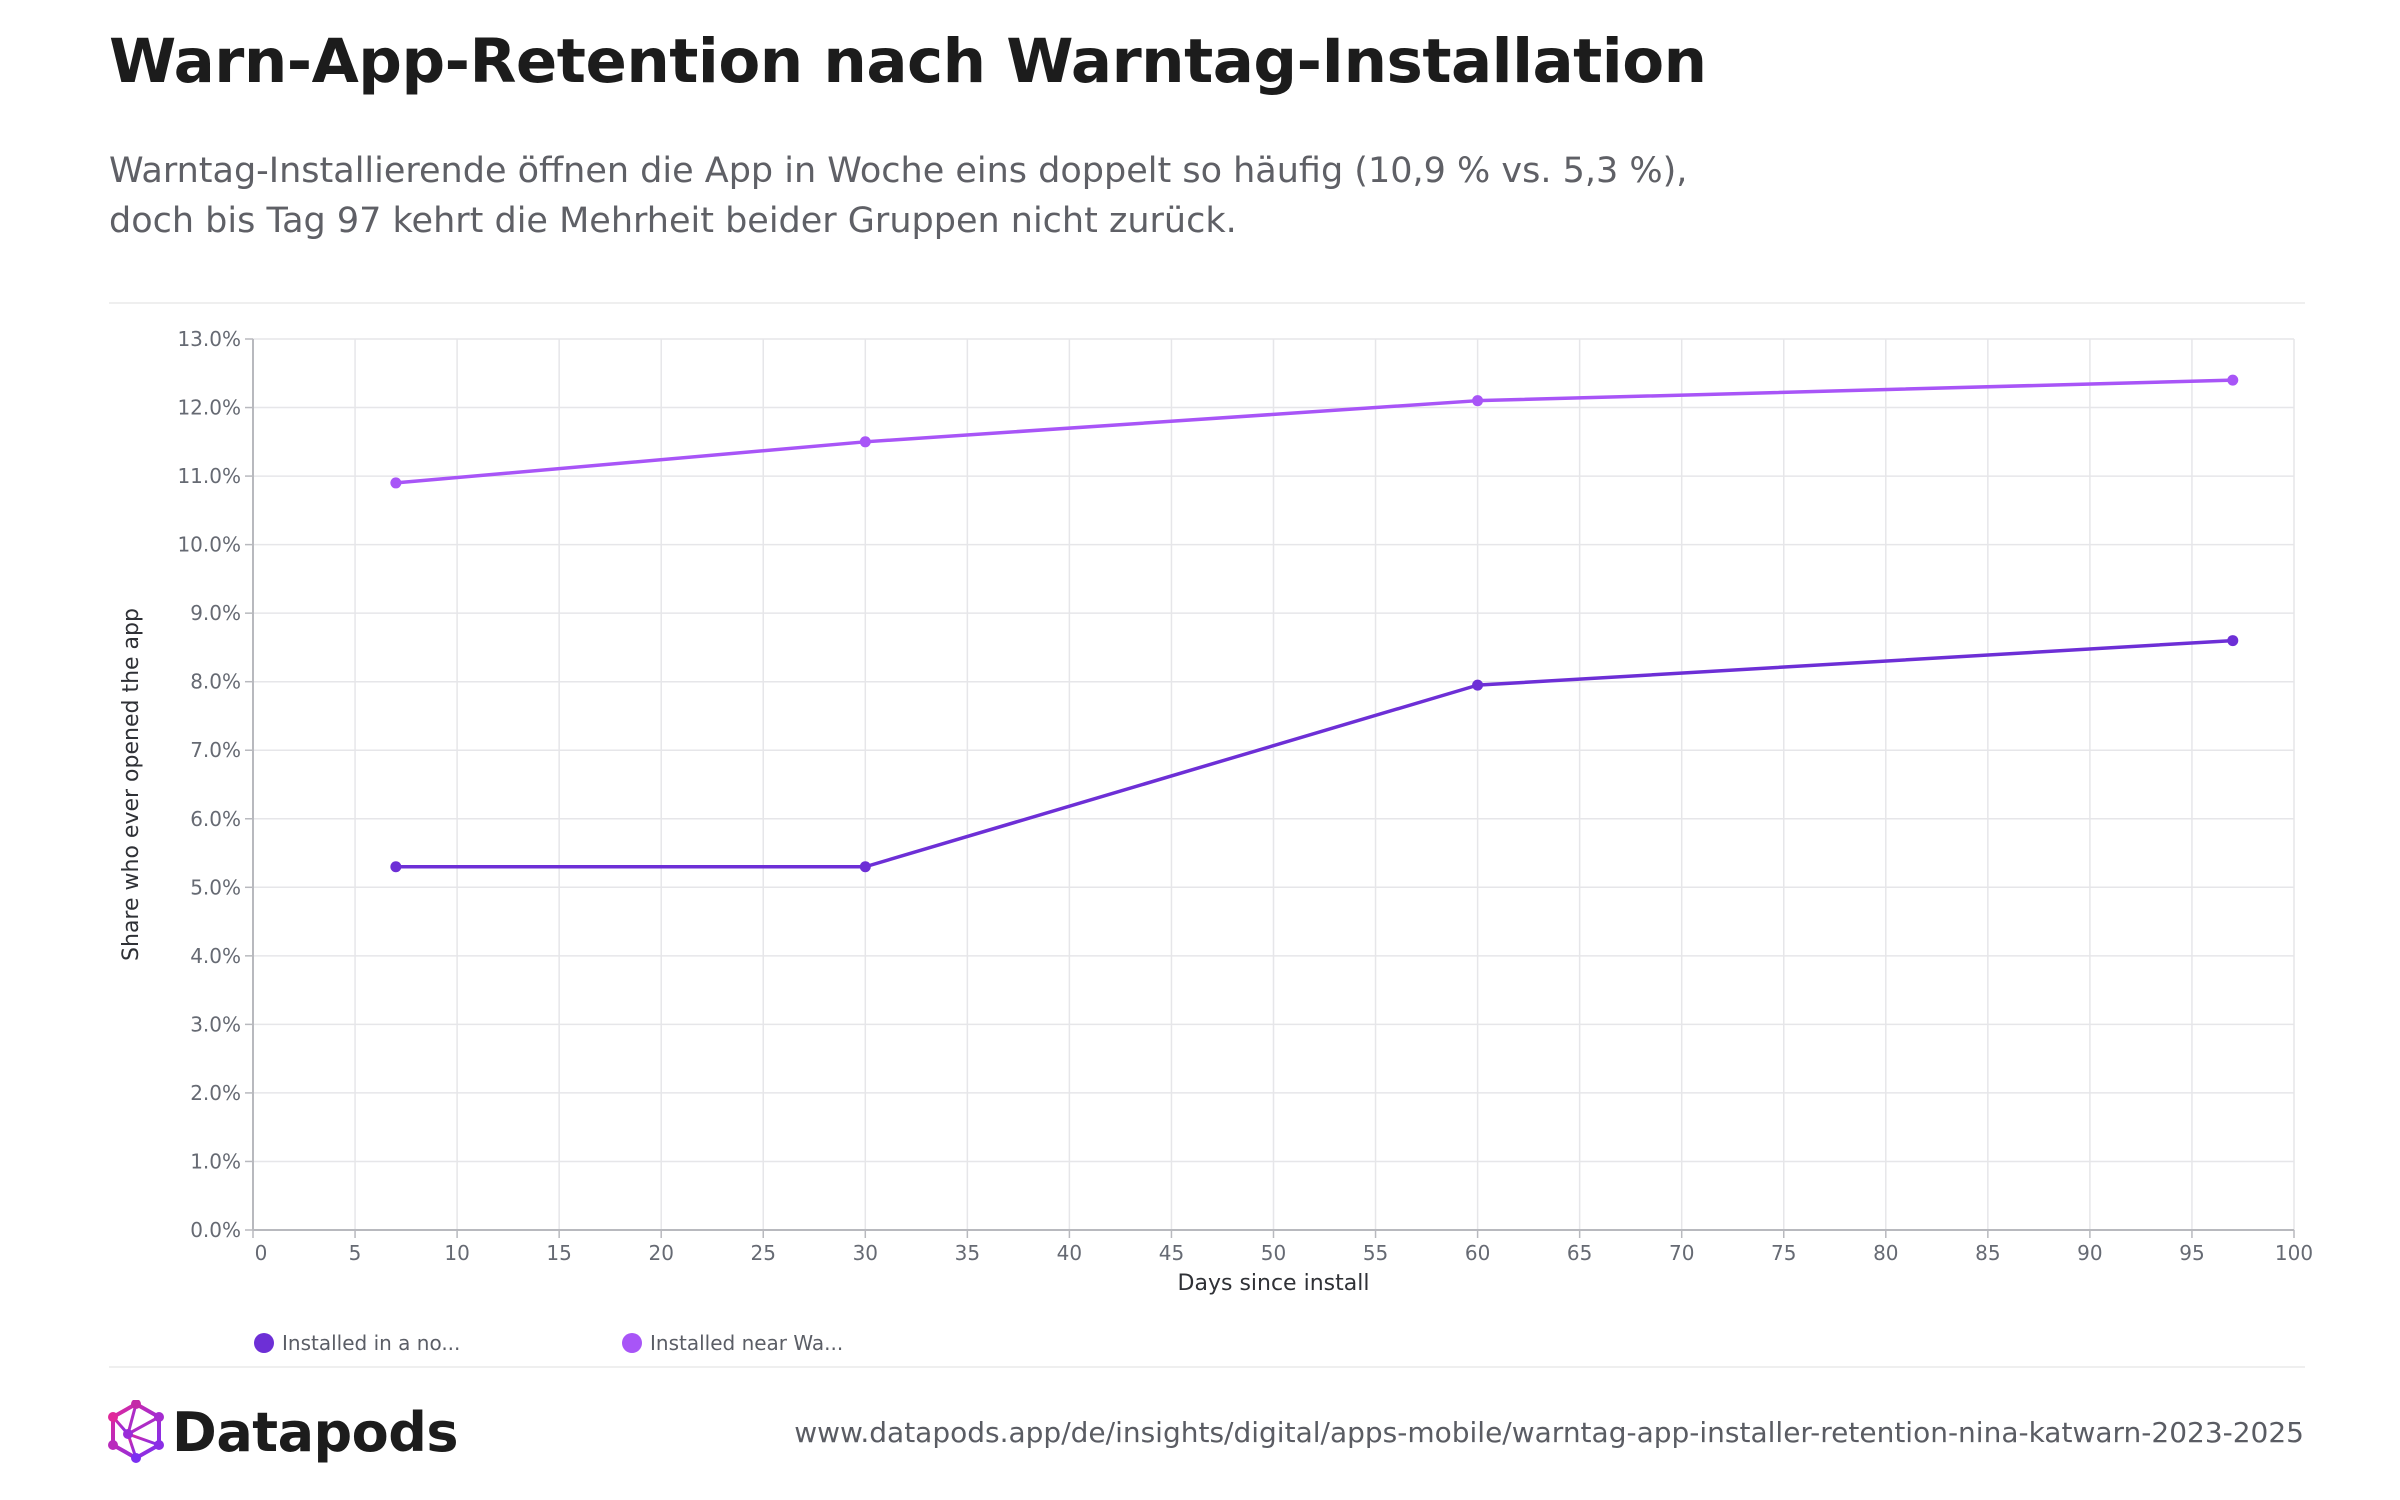  Describe the element at coordinates (1477, 1253) in the screenshot. I see `x-tick-label: 60` at that location.